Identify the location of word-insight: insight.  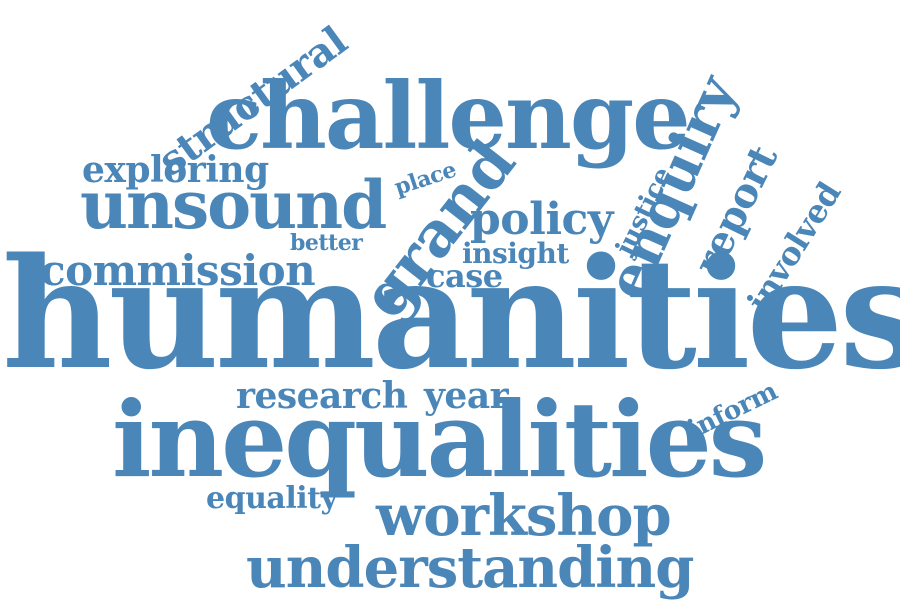
(515, 253).